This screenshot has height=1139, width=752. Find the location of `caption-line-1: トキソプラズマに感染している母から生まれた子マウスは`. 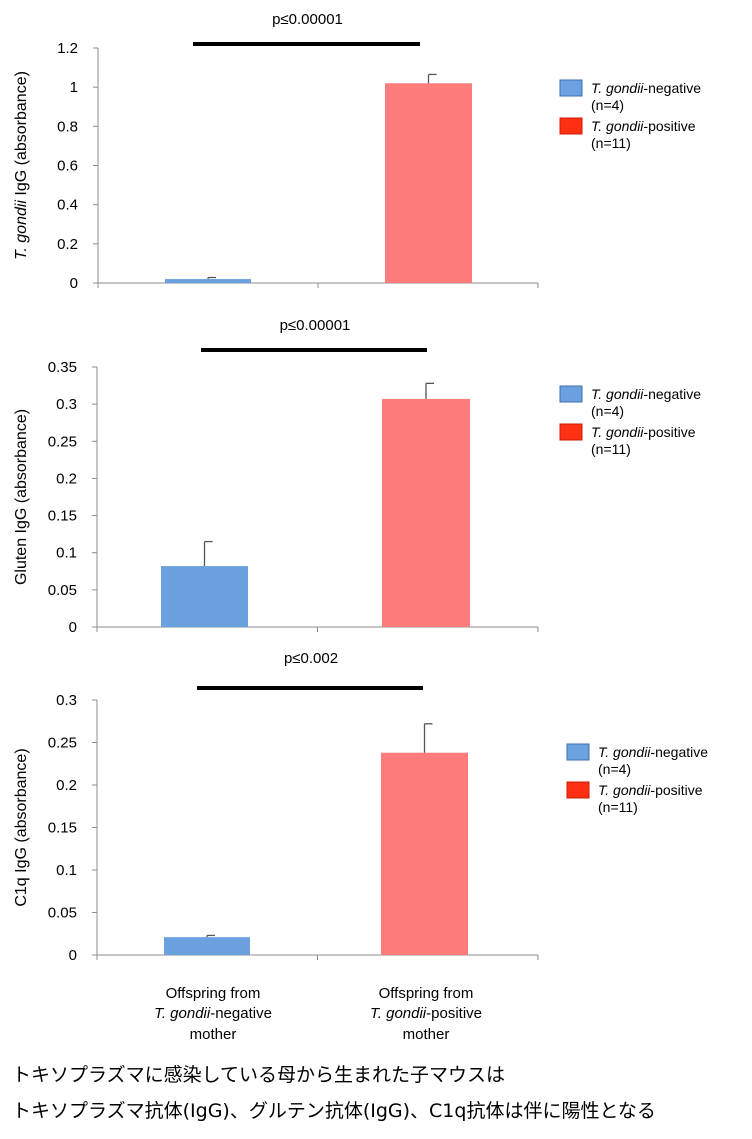

caption-line-1: トキソプラズマに感染している母から生まれた子マウスは is located at coordinates (259, 1075).